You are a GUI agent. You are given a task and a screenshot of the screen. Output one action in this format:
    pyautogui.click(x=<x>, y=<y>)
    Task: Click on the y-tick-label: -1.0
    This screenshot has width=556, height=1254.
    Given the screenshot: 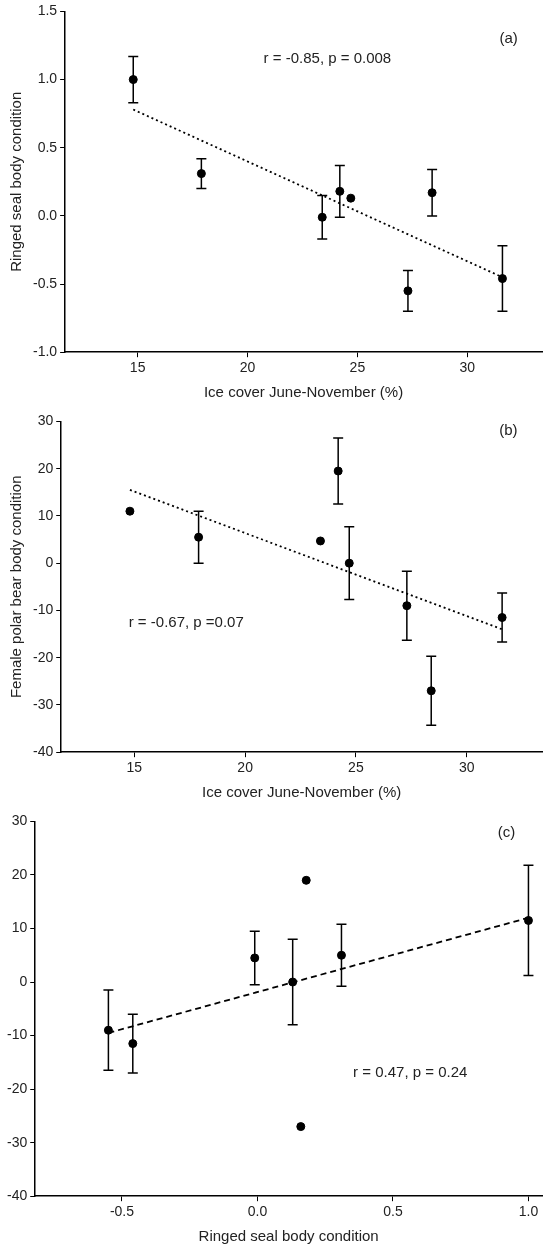 What is the action you would take?
    pyautogui.click(x=45, y=351)
    